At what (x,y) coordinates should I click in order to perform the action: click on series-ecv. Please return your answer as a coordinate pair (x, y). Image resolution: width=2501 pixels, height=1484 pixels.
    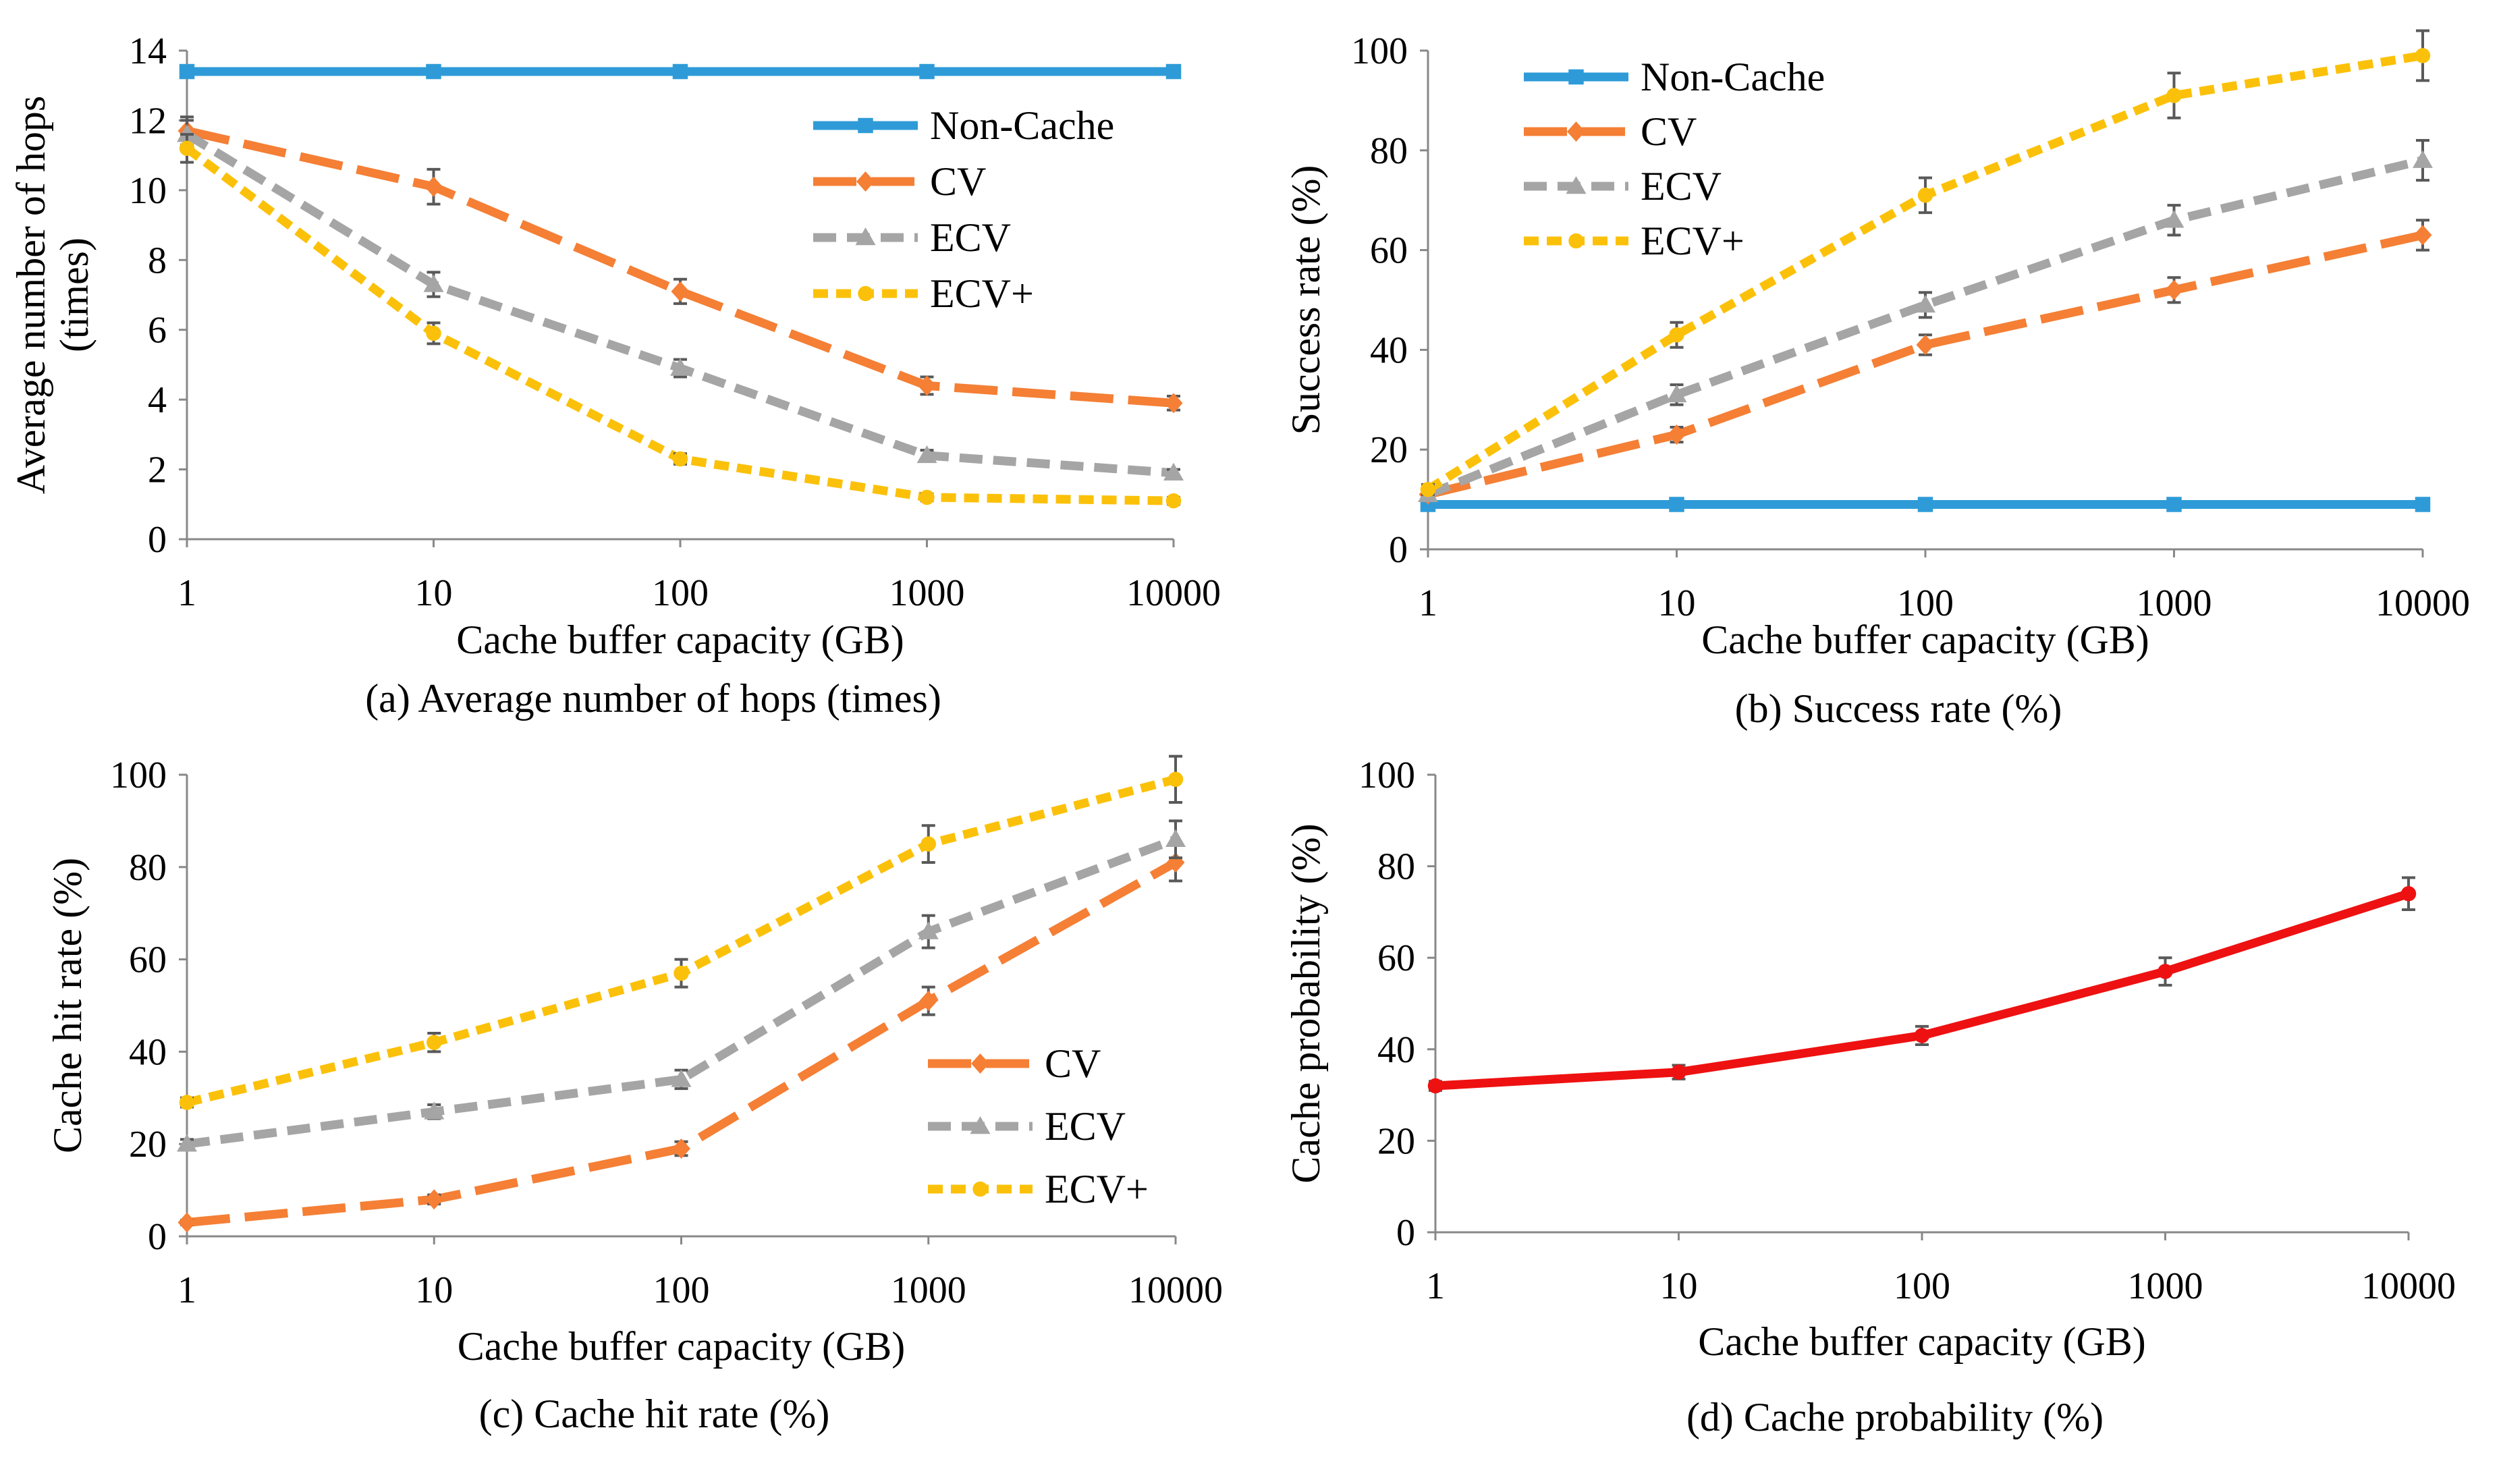
    Looking at the image, I should click on (681, 985).